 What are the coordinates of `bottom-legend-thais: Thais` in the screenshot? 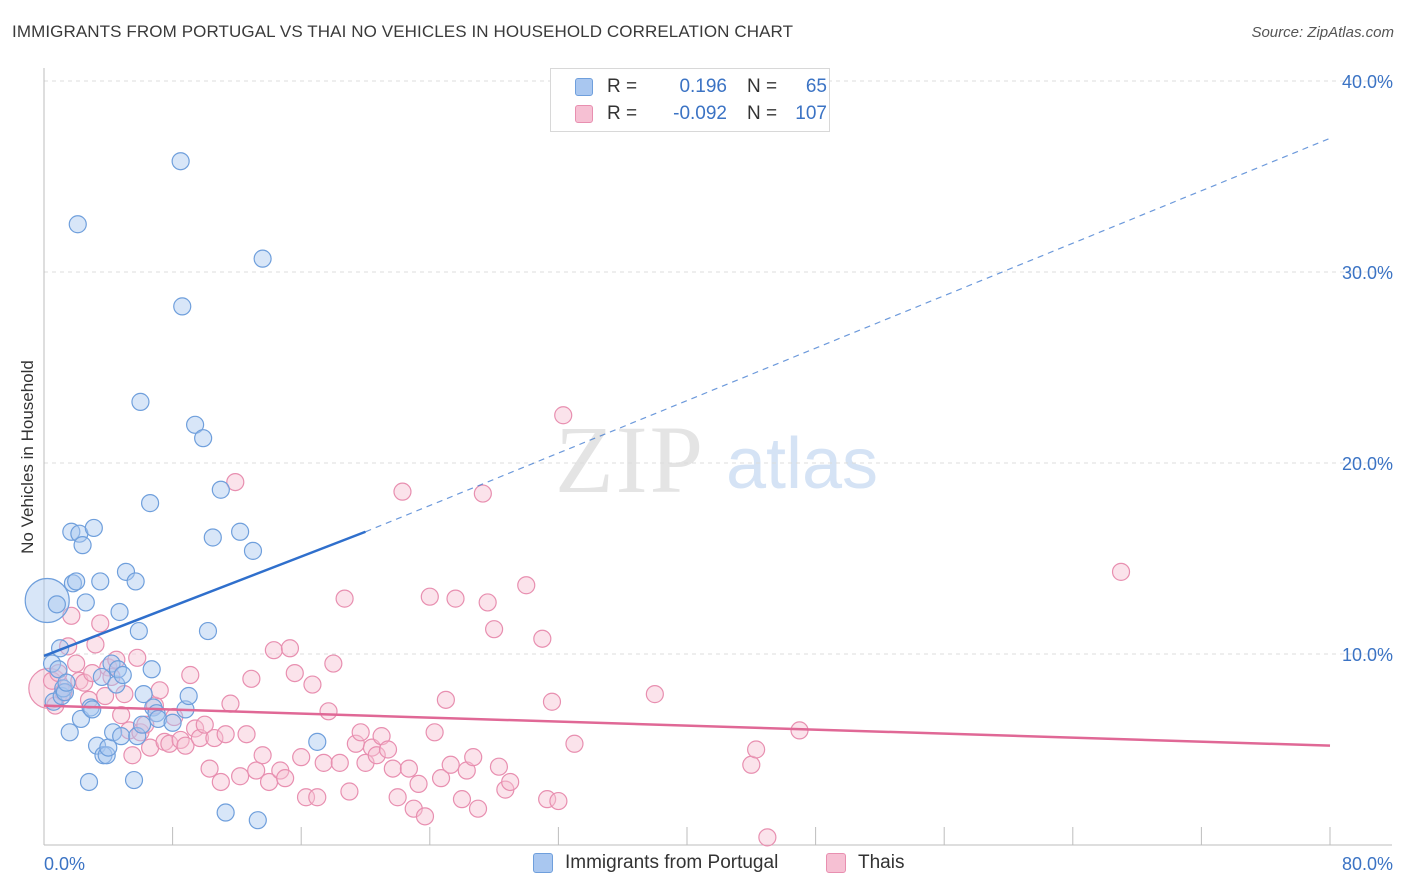 It's located at (865, 863).